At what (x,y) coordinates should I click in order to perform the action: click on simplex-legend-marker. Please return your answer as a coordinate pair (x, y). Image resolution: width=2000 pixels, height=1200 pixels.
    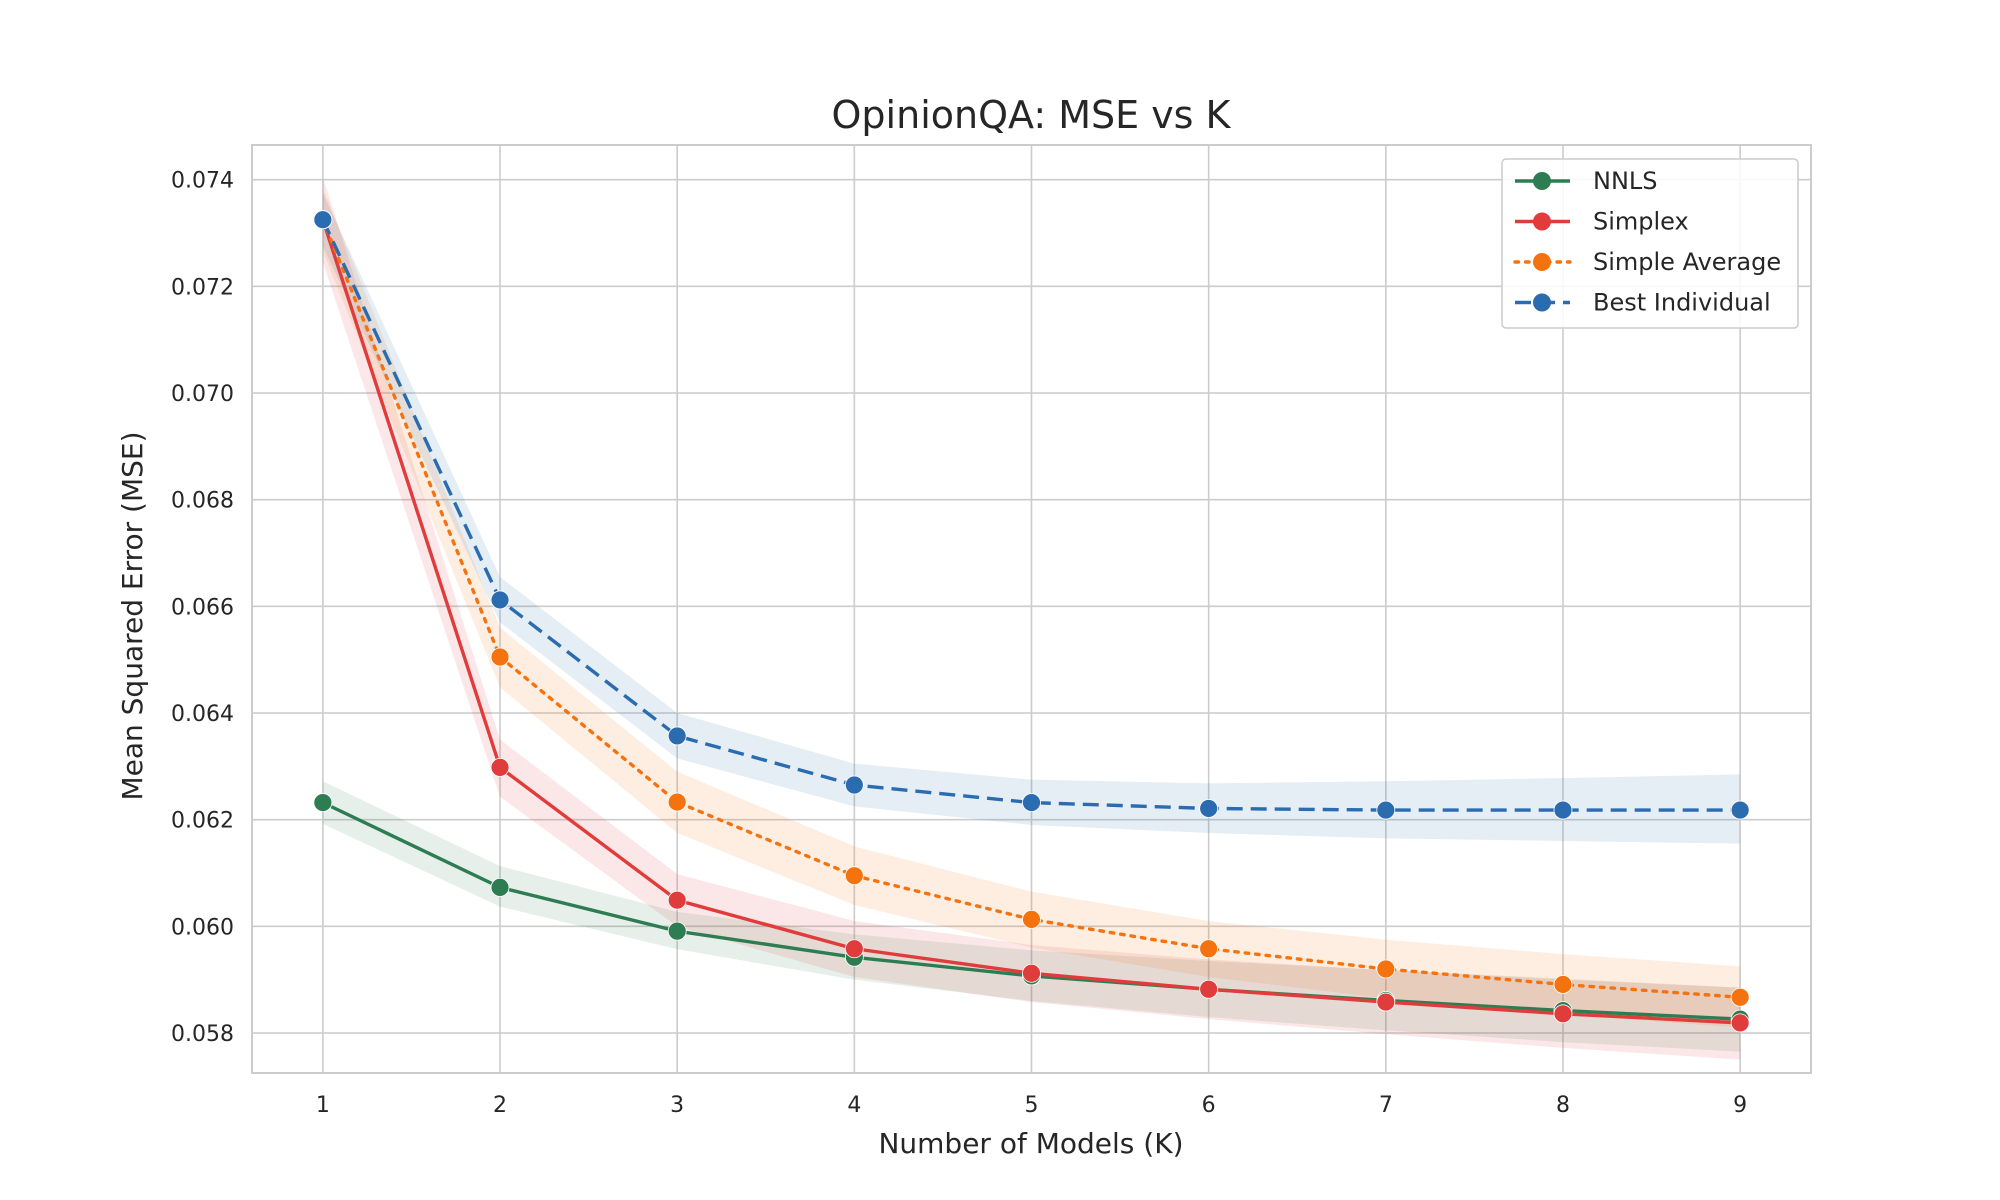
    Looking at the image, I should click on (1542, 221).